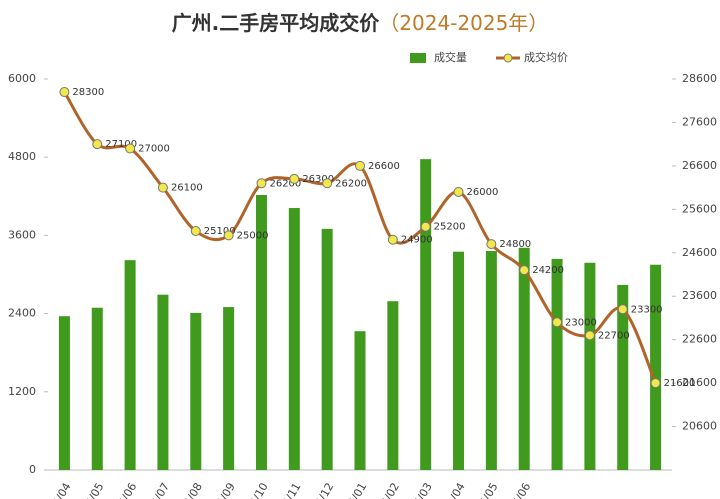 Image resolution: width=720 pixels, height=499 pixels. Describe the element at coordinates (318, 179) in the screenshot. I see `data-label: 26300` at that location.